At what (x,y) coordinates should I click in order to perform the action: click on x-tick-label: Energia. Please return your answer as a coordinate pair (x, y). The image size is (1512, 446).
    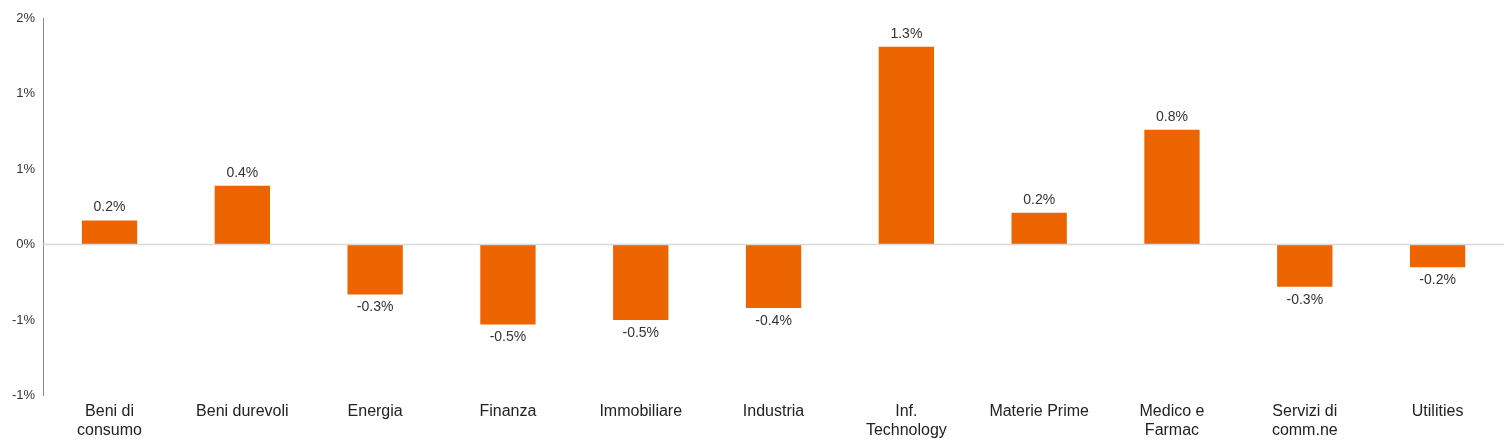
    Looking at the image, I should click on (375, 410).